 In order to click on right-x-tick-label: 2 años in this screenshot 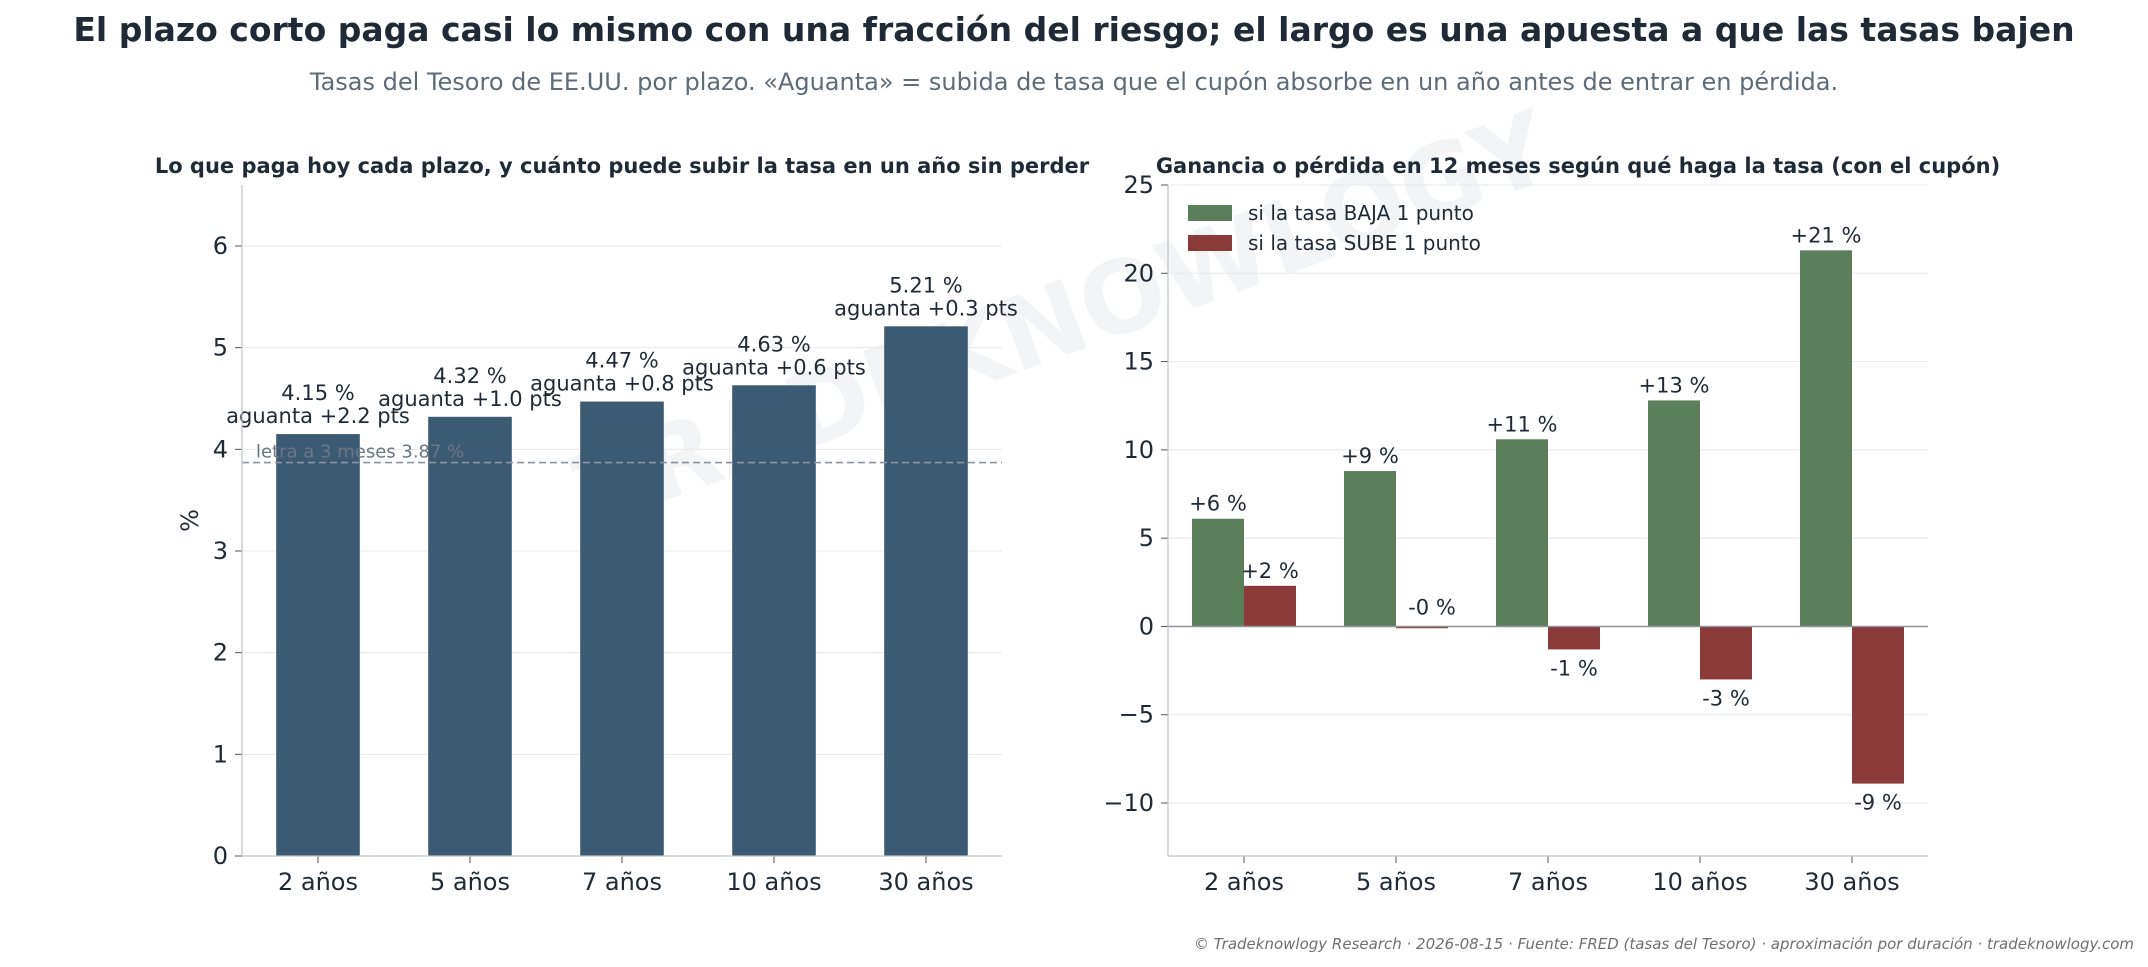, I will do `click(1244, 882)`.